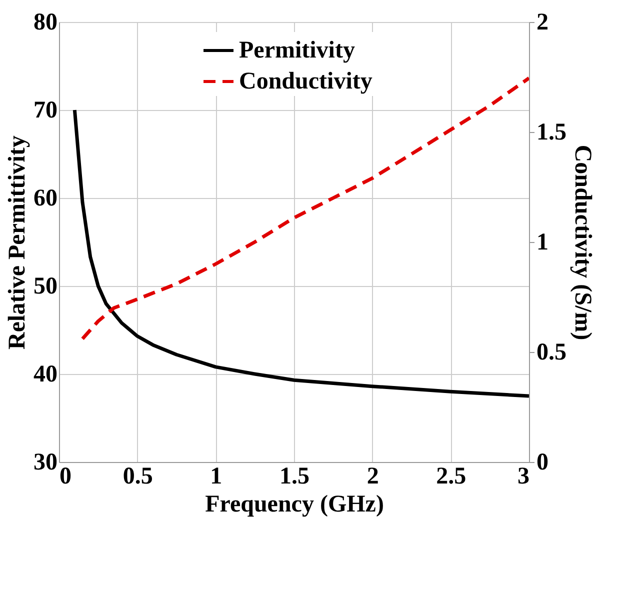 This screenshot has height=600, width=644. I want to click on x-tick-label: 0, so click(66, 477).